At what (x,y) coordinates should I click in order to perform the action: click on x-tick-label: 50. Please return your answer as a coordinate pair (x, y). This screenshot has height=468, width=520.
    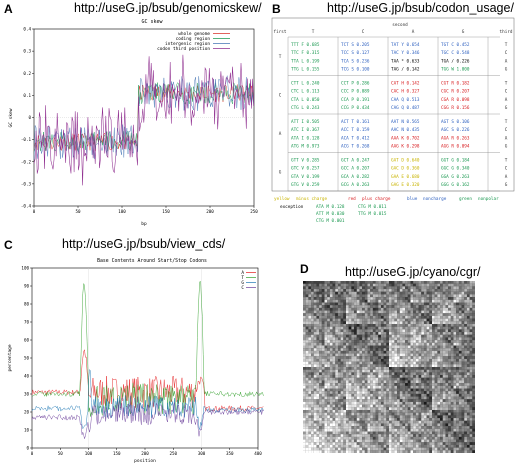
    Looking at the image, I should click on (61, 453).